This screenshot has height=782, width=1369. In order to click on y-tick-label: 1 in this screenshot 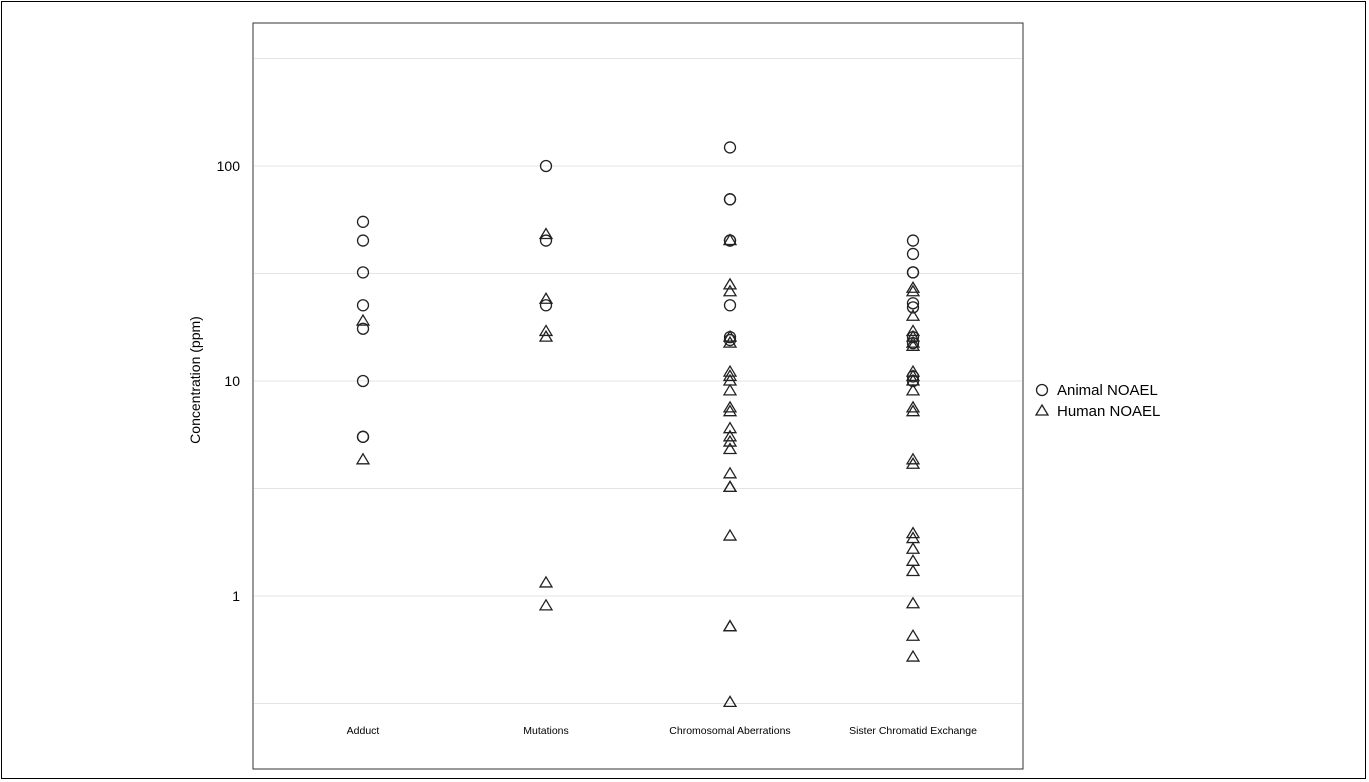, I will do `click(236, 596)`.